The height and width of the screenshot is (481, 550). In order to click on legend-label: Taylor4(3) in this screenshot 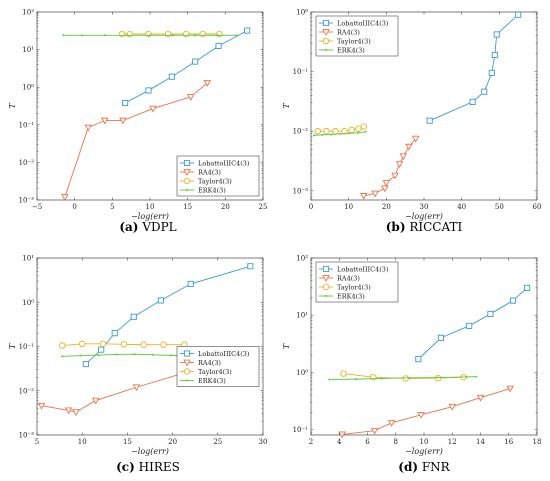, I will do `click(215, 372)`.